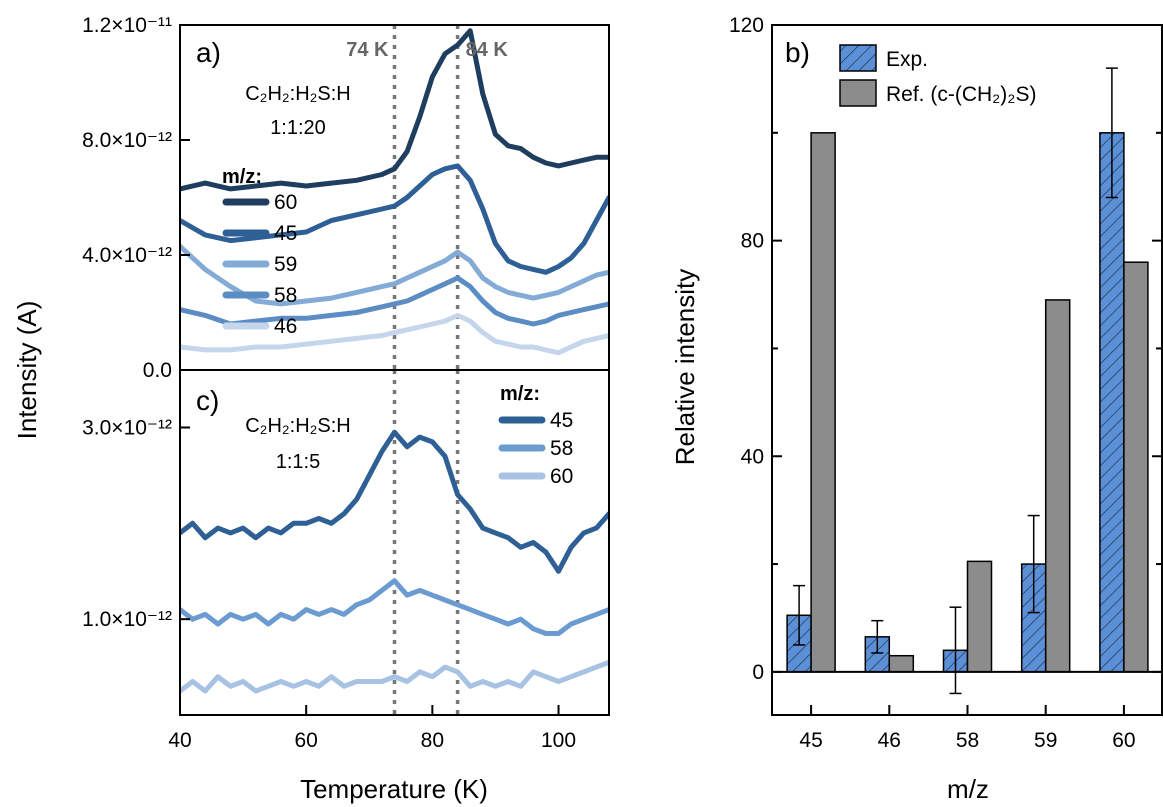 The width and height of the screenshot is (1163, 807). I want to click on y-tick-label-a-0: 0.0, so click(157, 370).